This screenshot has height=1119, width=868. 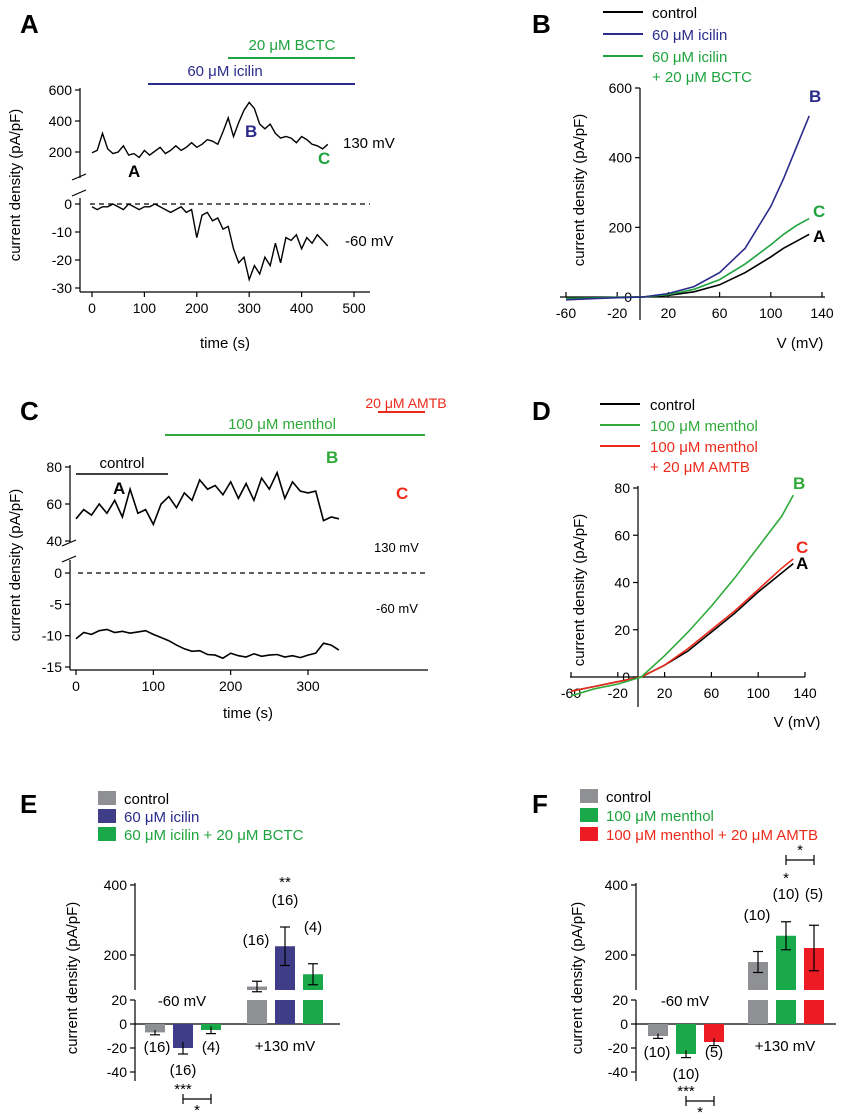 I want to click on panel-f-label: F, so click(x=540, y=804).